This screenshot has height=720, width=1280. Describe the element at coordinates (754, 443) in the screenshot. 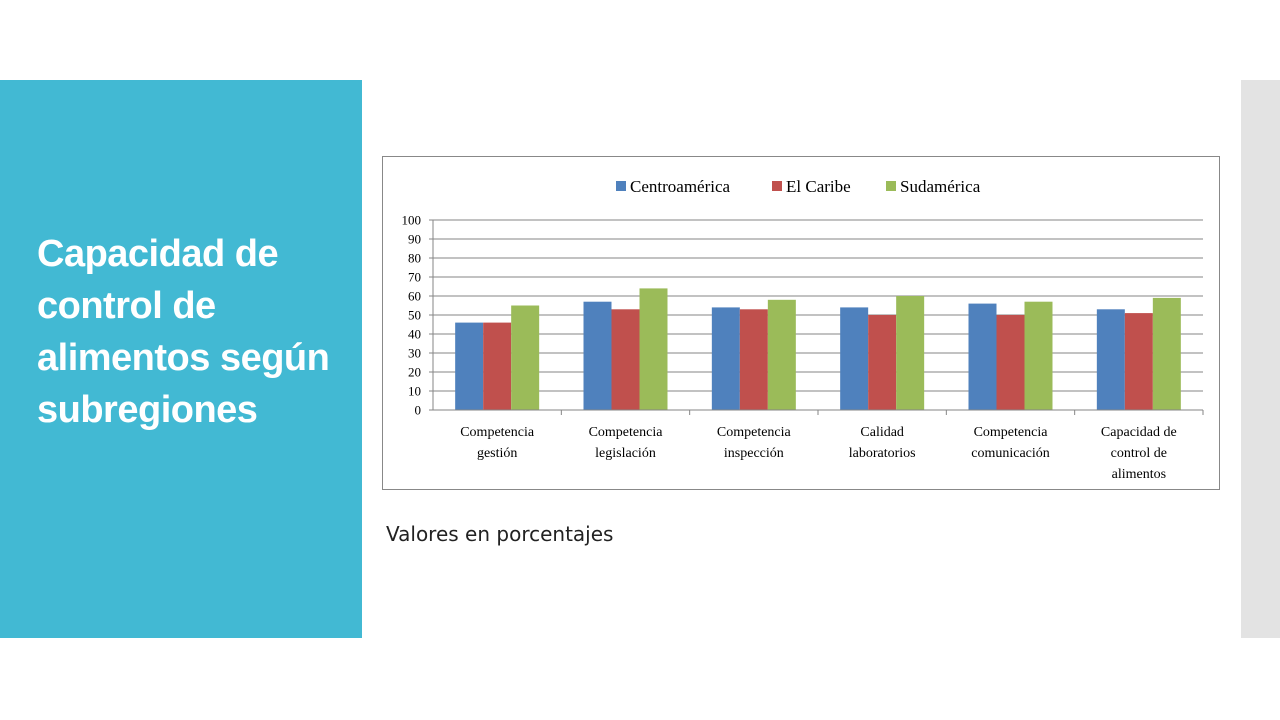

I see `x-tick-label: Competencia inspección` at that location.